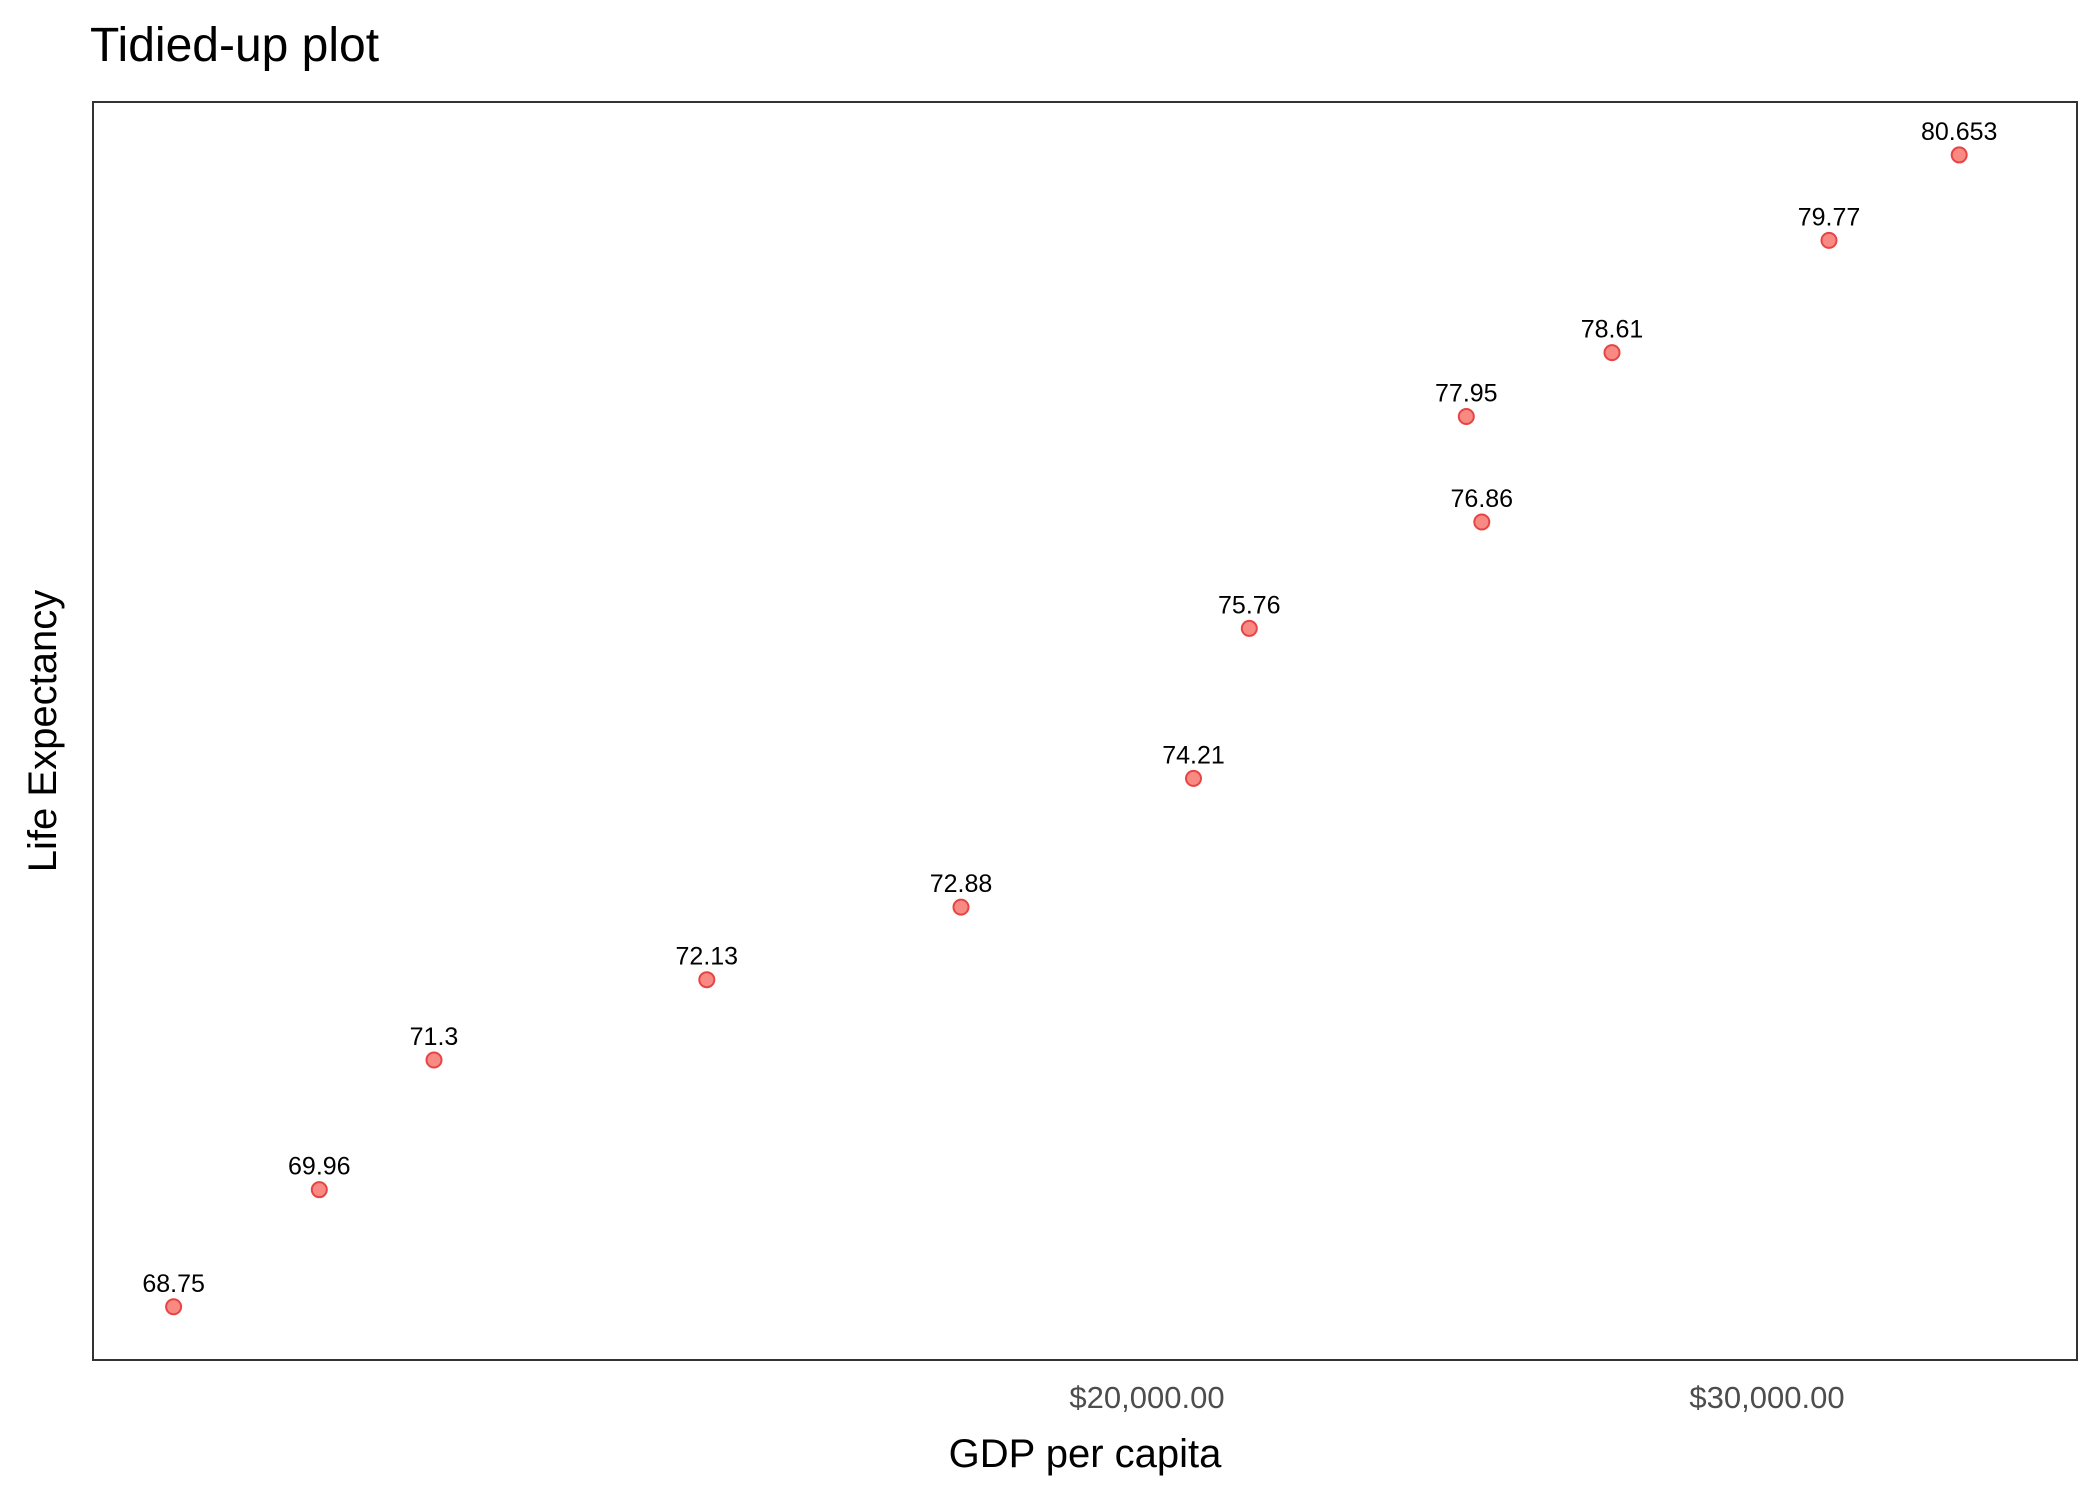 The height and width of the screenshot is (1499, 2100). I want to click on data-label-9: 78.61, so click(1612, 330).